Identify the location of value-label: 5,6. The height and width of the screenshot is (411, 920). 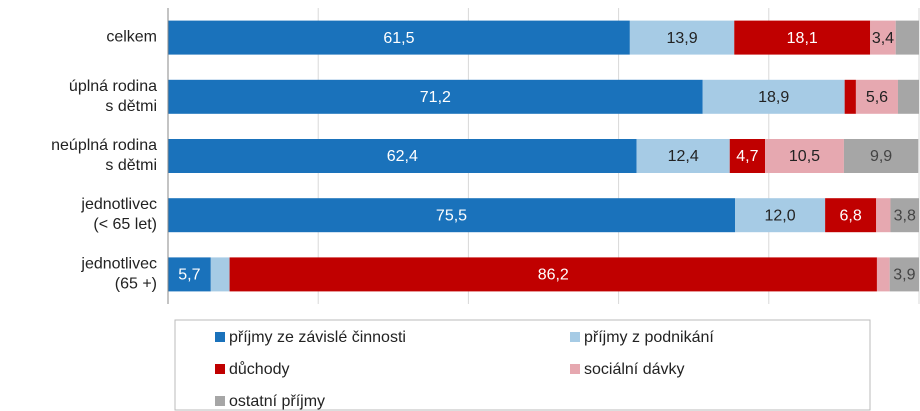
(877, 97).